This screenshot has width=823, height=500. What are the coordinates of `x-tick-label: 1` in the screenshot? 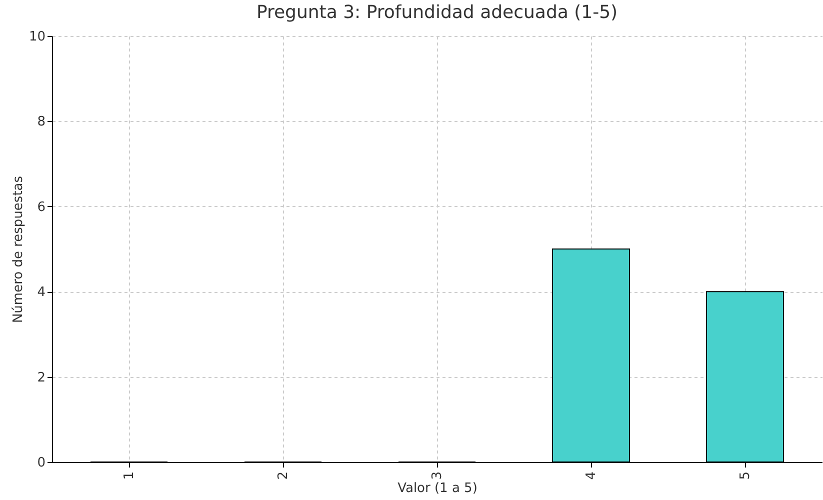 It's located at (129, 476).